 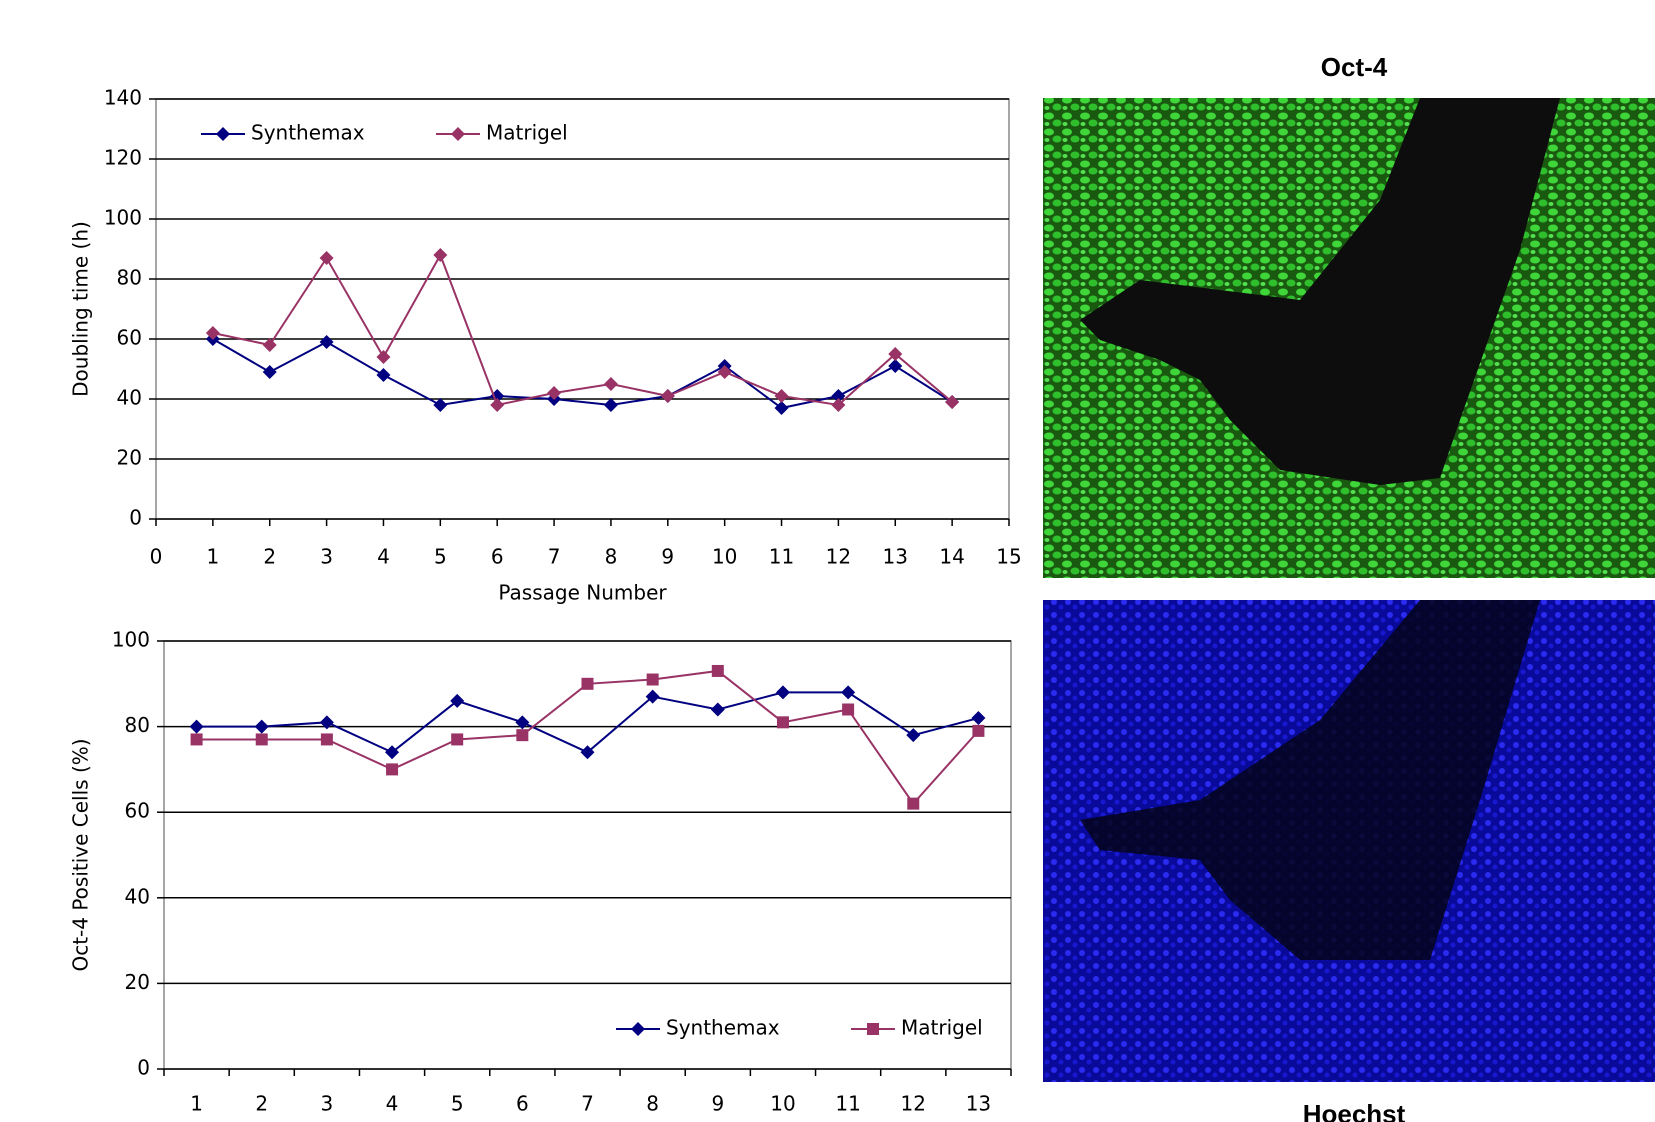 I want to click on x-tick-label: 0, so click(x=156, y=557).